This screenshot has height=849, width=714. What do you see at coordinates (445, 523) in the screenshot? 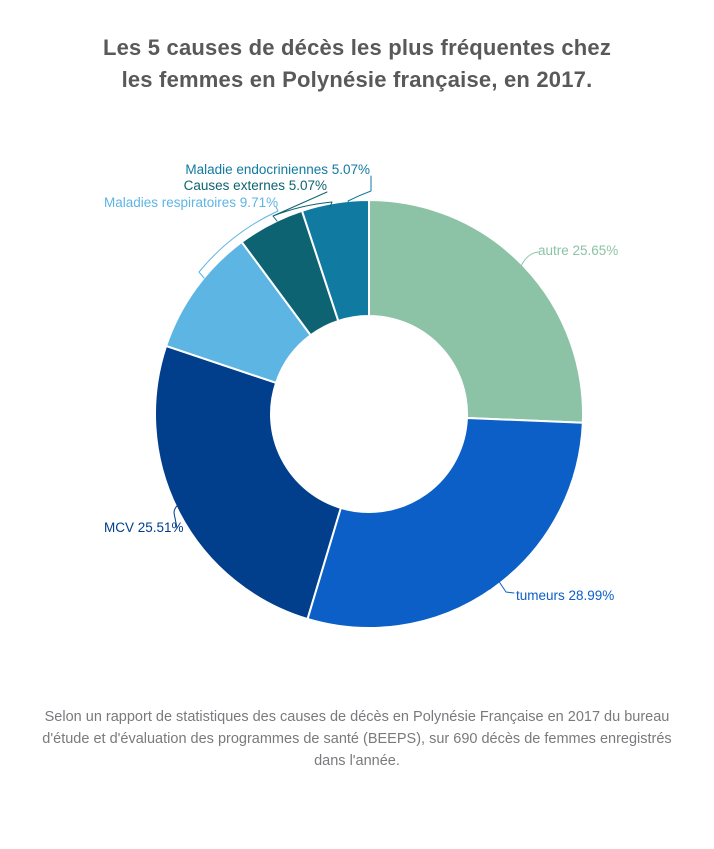
I see `slice-tumeurs` at bounding box center [445, 523].